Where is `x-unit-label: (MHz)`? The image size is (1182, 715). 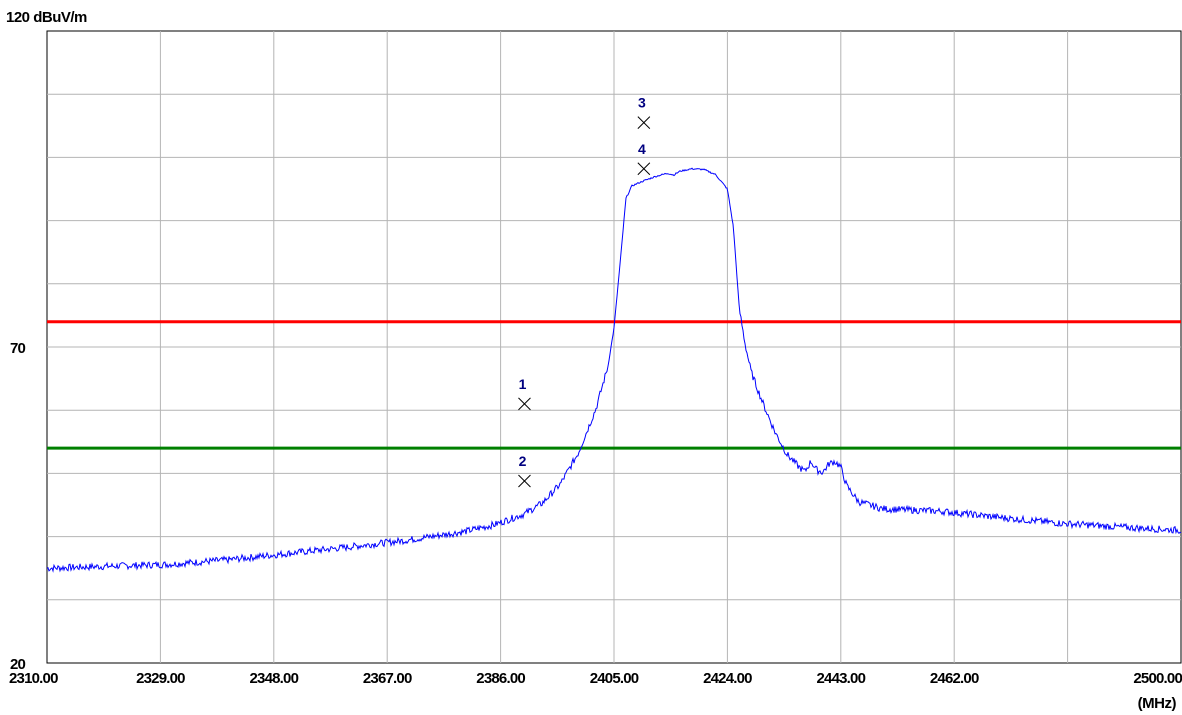 x-unit-label: (MHz) is located at coordinates (1157, 703).